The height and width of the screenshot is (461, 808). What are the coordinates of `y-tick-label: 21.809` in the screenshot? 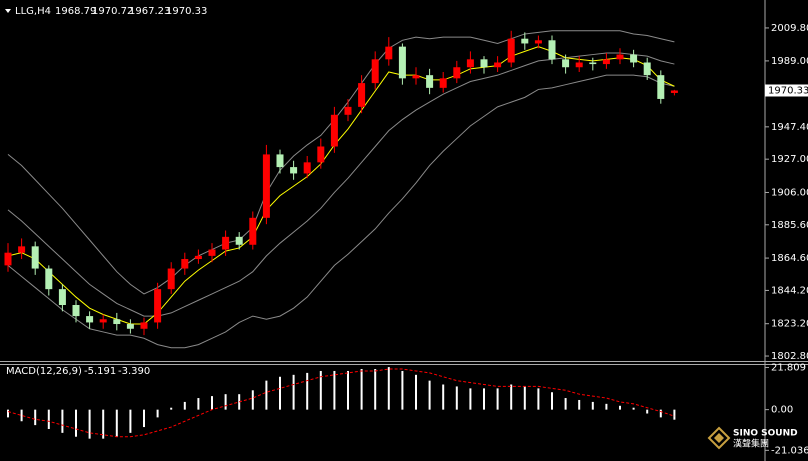 It's located at (788, 367).